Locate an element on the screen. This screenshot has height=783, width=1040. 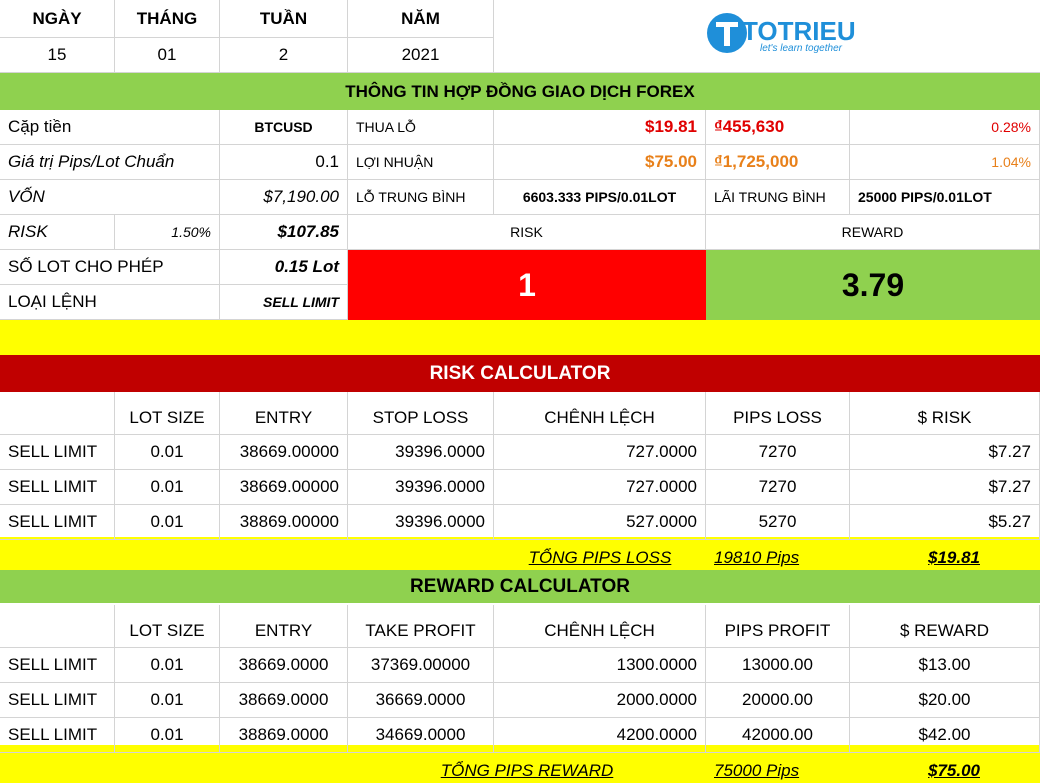
loss-usd: $19.81 is located at coordinates (600, 127).